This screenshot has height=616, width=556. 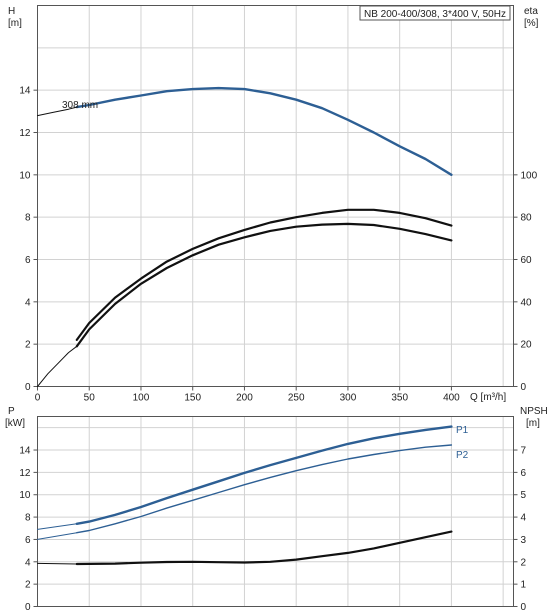 What do you see at coordinates (531, 11) in the screenshot?
I see `eta-axis-label: eta` at bounding box center [531, 11].